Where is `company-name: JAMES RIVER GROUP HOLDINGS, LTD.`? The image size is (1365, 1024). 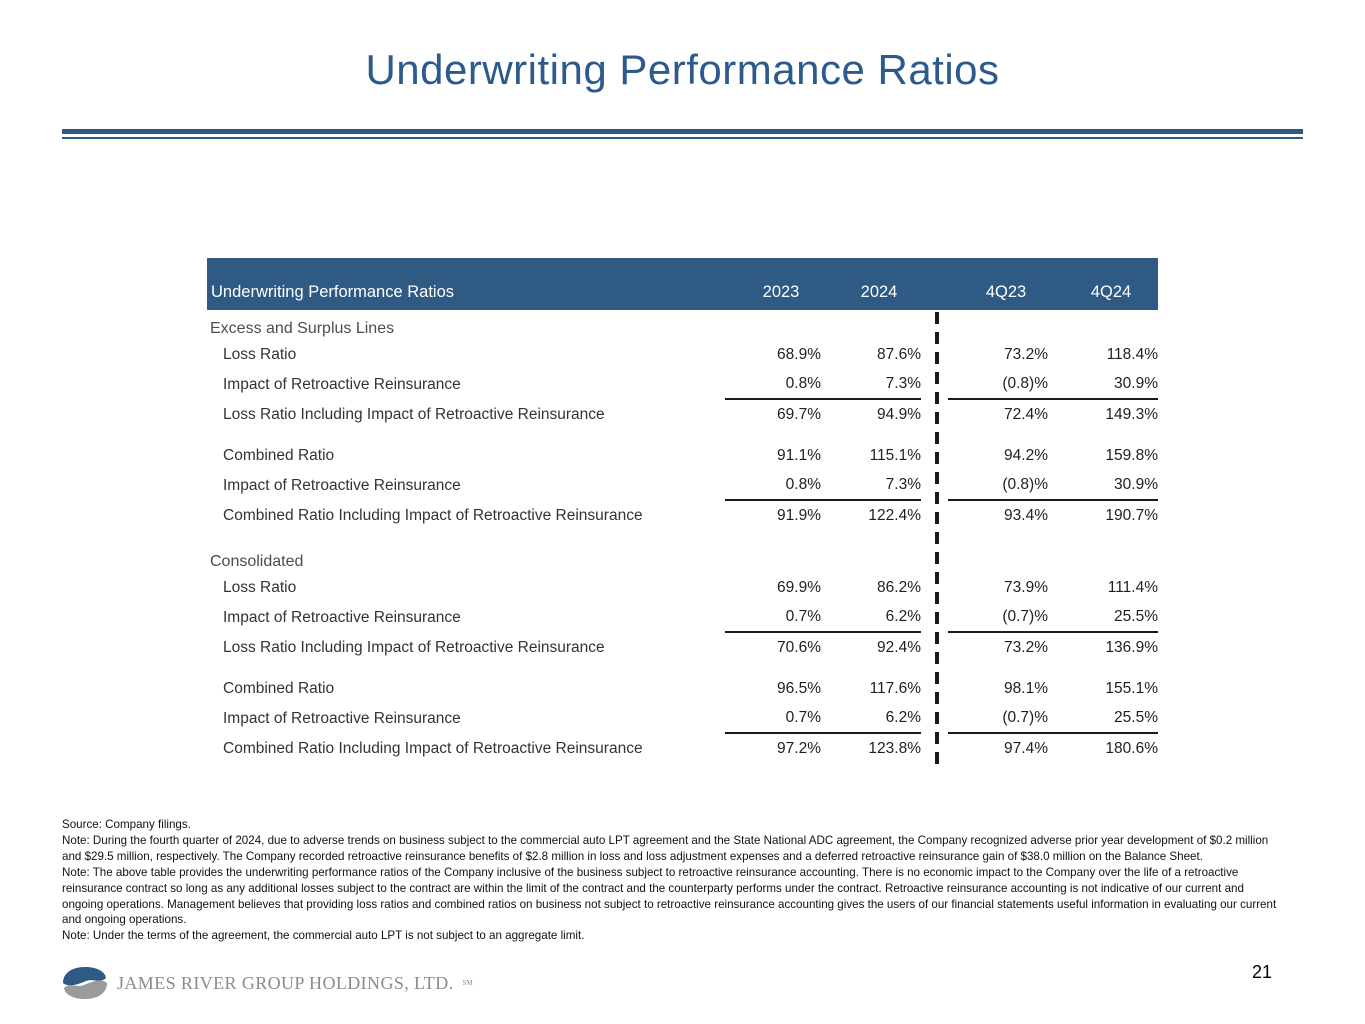
company-name: JAMES RIVER GROUP HOLDINGS, LTD. is located at coordinates (285, 982).